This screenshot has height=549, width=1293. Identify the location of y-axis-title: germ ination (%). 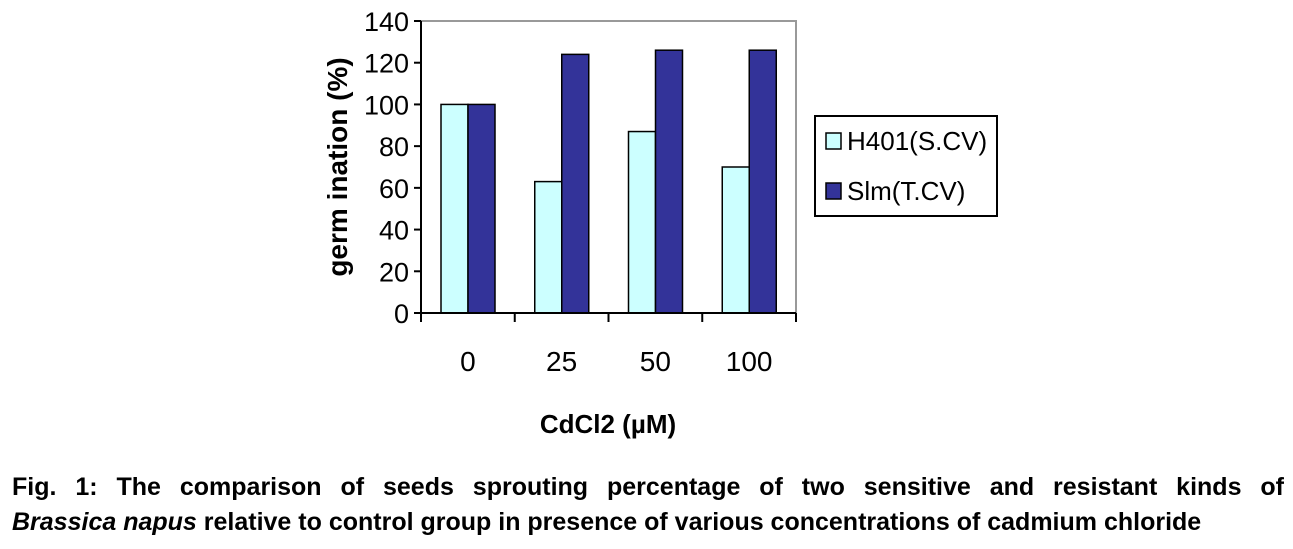
(337, 166).